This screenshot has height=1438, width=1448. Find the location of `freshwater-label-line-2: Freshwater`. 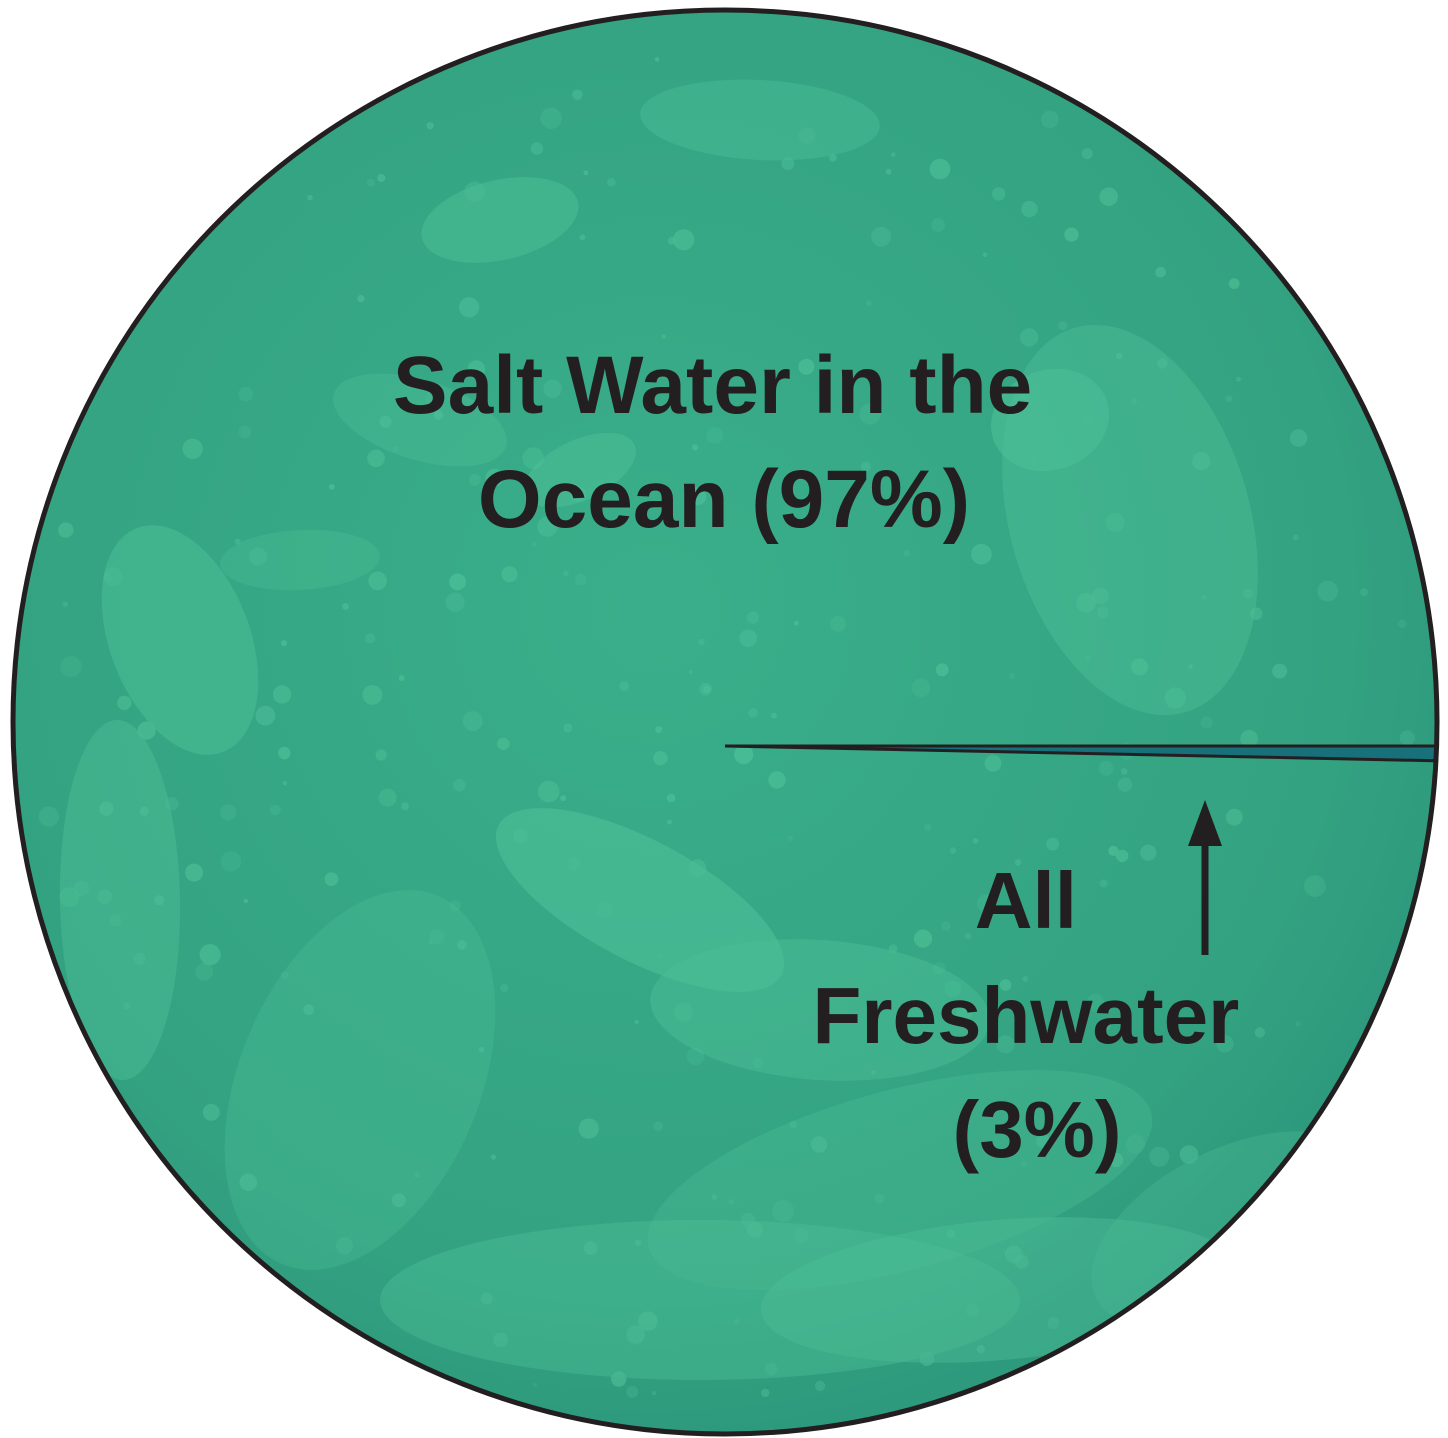

freshwater-label-line-2: Freshwater is located at coordinates (1025, 1015).